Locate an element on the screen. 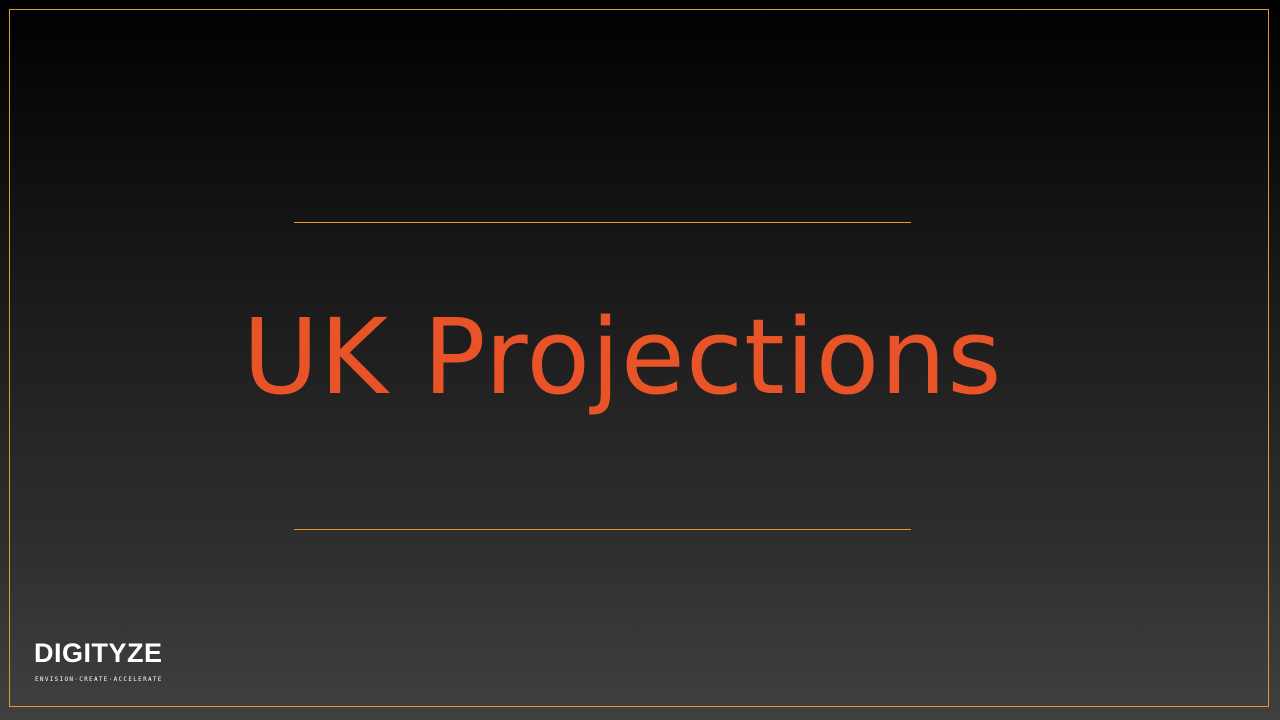 This screenshot has height=720, width=1280. bottom-divider is located at coordinates (602, 529).